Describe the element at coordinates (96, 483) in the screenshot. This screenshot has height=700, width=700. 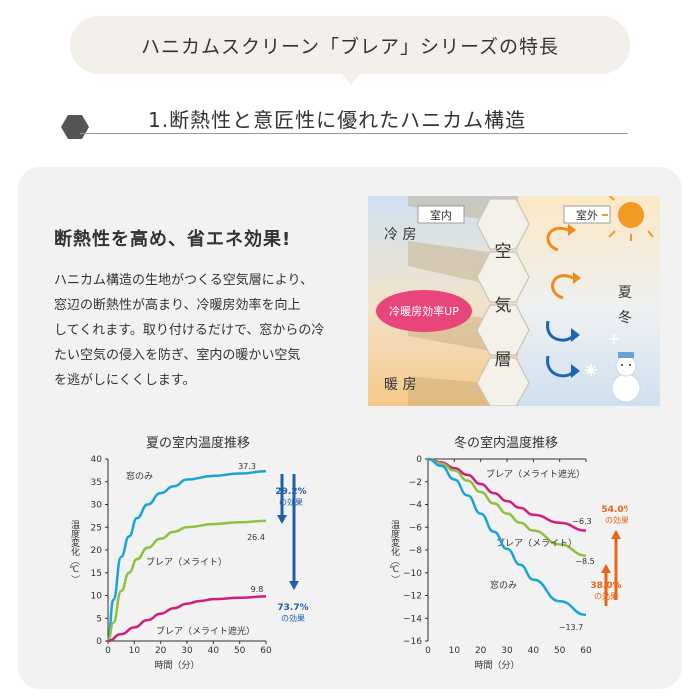
I see `y-tick-label: 35` at that location.